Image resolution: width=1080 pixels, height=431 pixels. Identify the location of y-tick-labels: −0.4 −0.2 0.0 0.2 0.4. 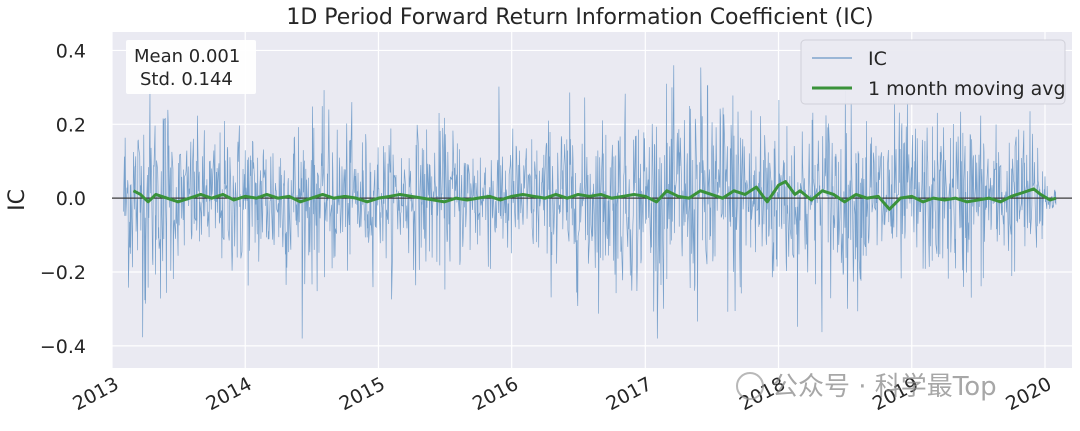
(63, 198).